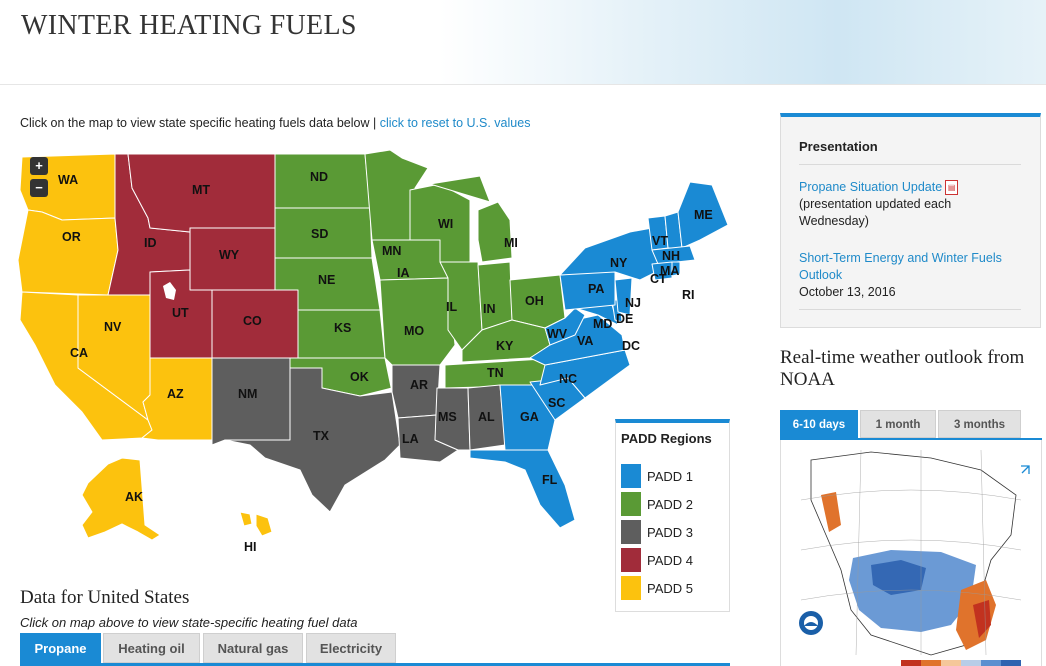  I want to click on state-label-ok: OK, so click(359, 377).